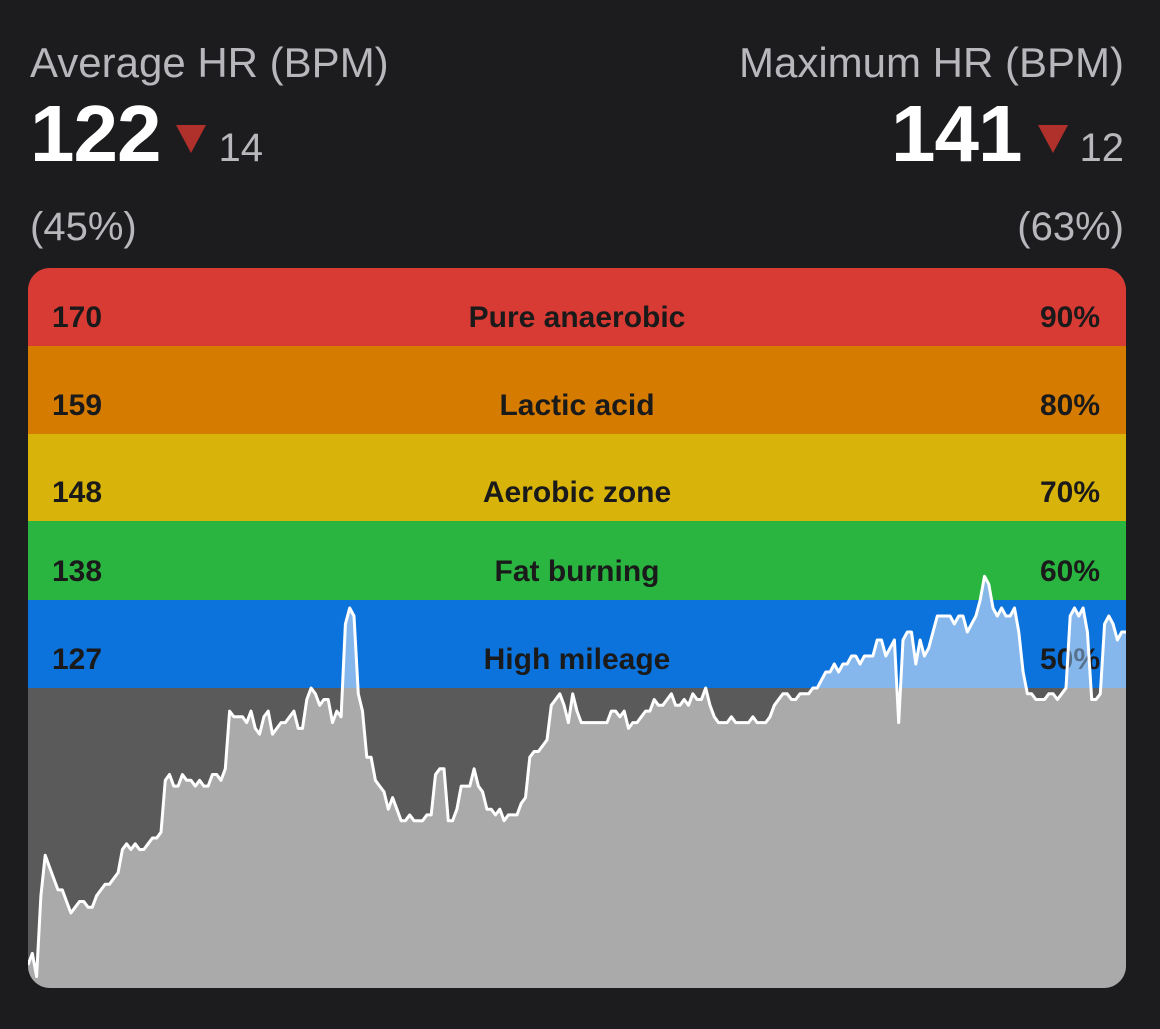 The width and height of the screenshot is (1160, 1029). Describe the element at coordinates (209, 141) in the screenshot. I see `average-hr-value-row: 122 14` at that location.